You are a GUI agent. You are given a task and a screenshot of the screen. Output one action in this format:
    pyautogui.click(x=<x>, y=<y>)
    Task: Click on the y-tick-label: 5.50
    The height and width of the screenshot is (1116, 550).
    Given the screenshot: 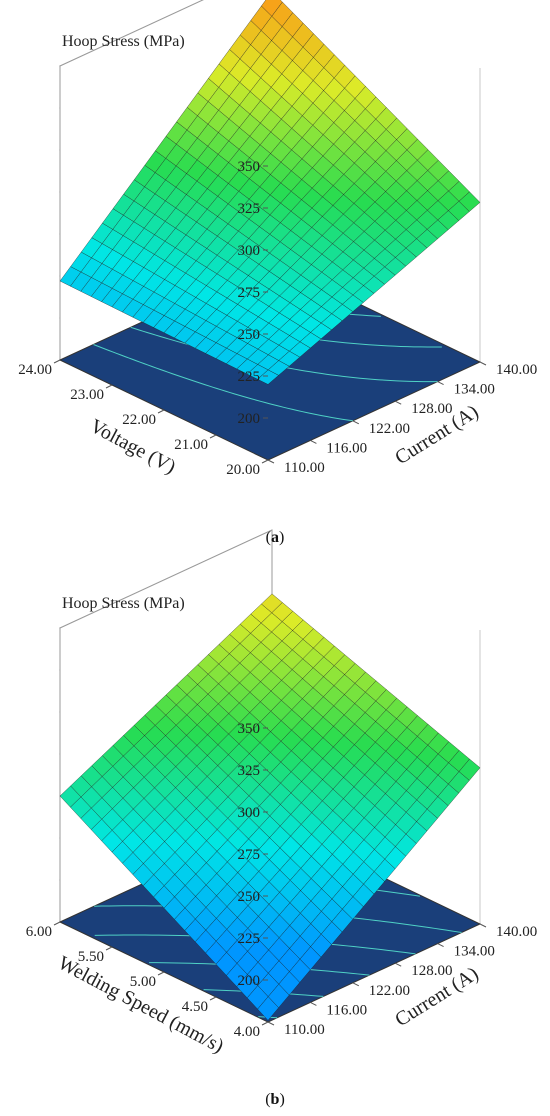 What is the action you would take?
    pyautogui.click(x=91, y=957)
    